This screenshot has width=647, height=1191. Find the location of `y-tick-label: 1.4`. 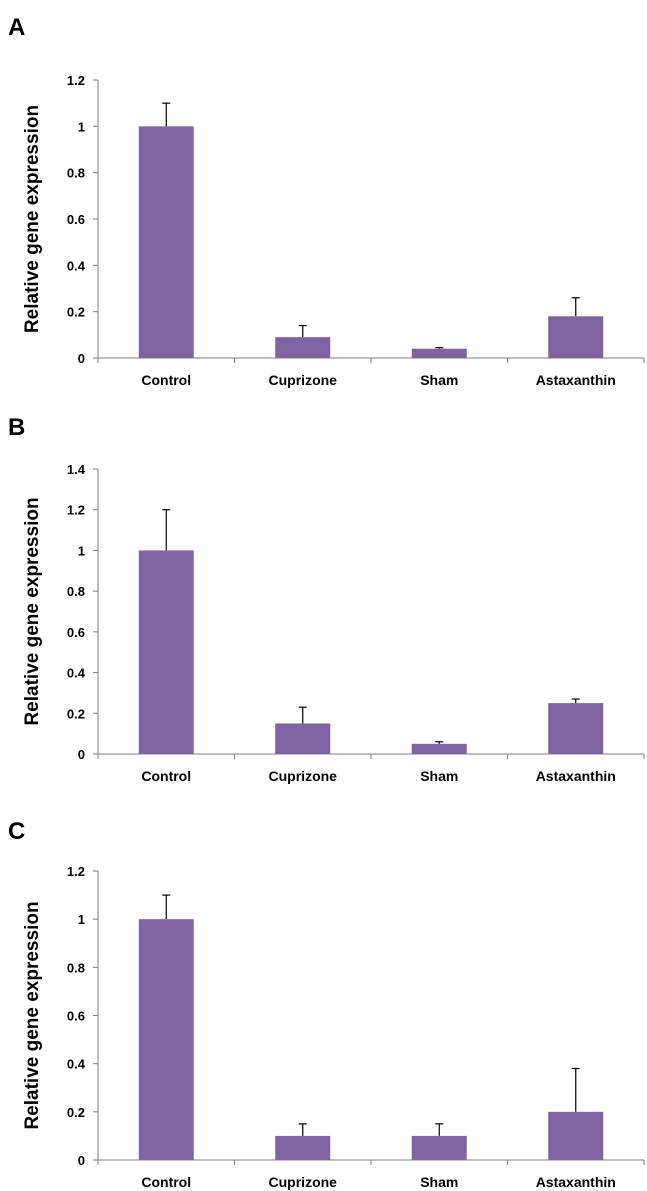

y-tick-label: 1.4 is located at coordinates (76, 469).